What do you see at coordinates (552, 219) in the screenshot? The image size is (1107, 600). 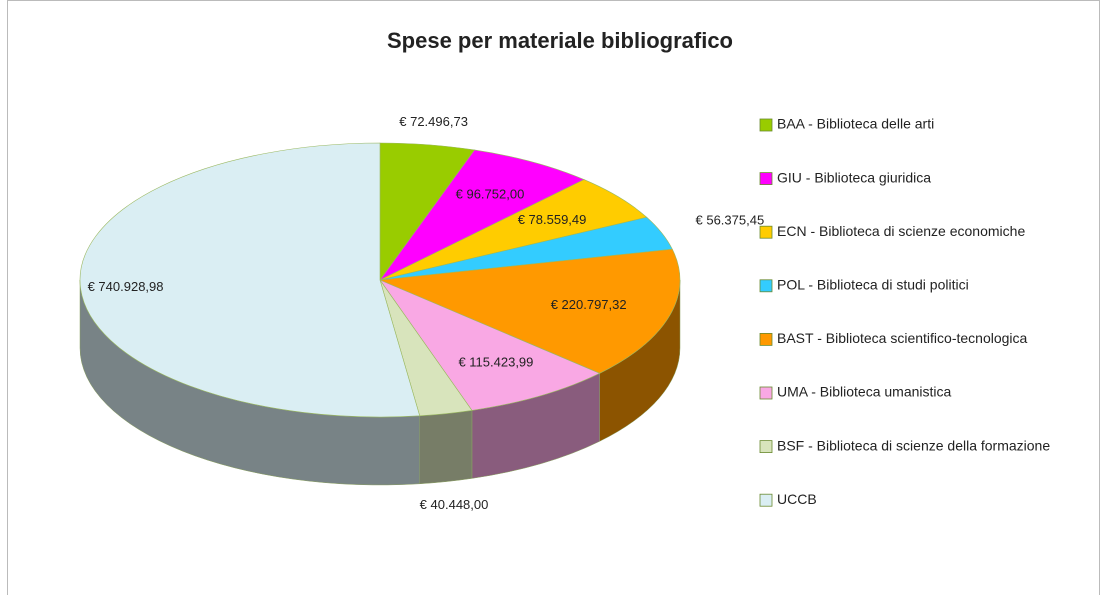 I see `data-label: € 78.559,49` at bounding box center [552, 219].